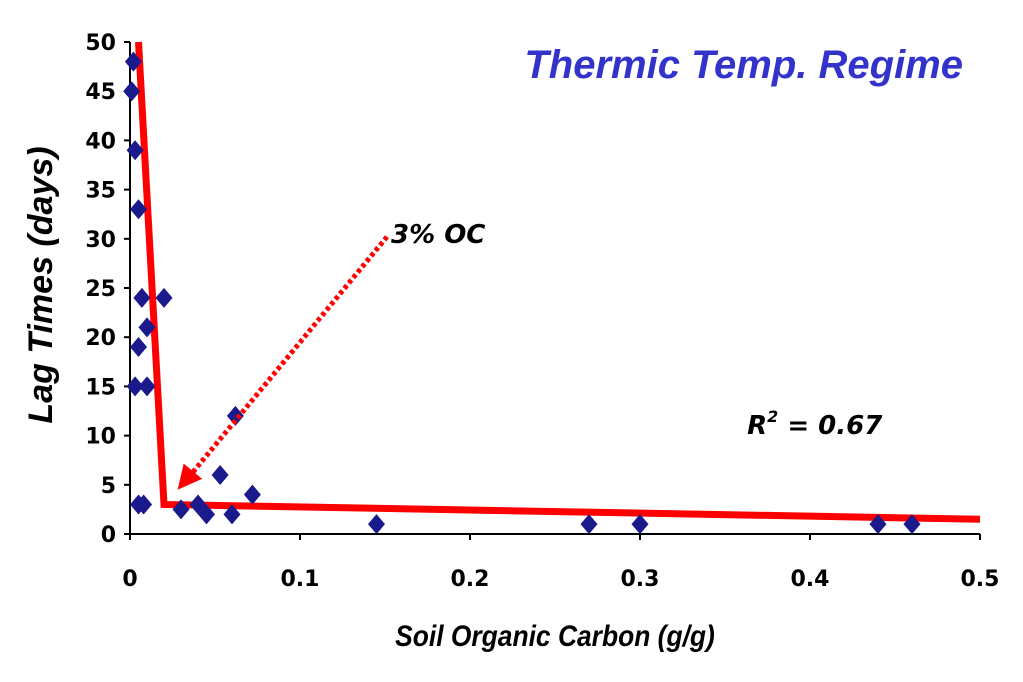  What do you see at coordinates (300, 579) in the screenshot?
I see `x-tick-label: 0.1` at bounding box center [300, 579].